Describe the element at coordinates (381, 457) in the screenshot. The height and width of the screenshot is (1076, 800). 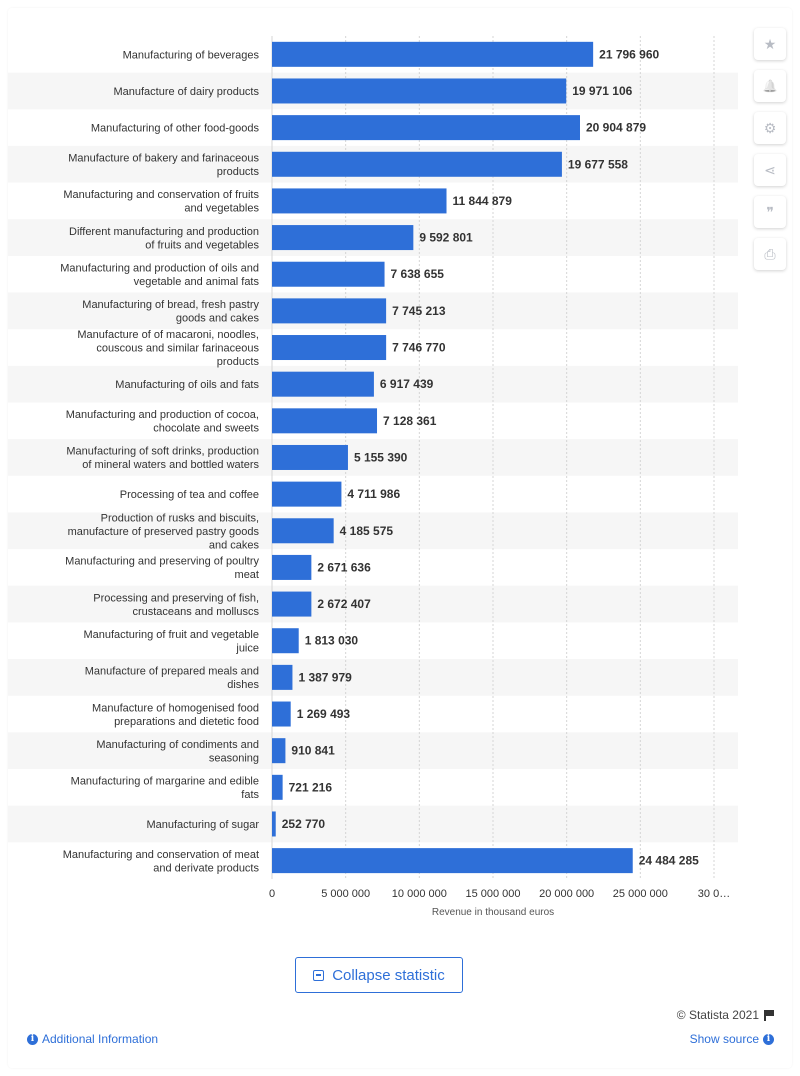
I see `value-label: 5 155 390` at that location.